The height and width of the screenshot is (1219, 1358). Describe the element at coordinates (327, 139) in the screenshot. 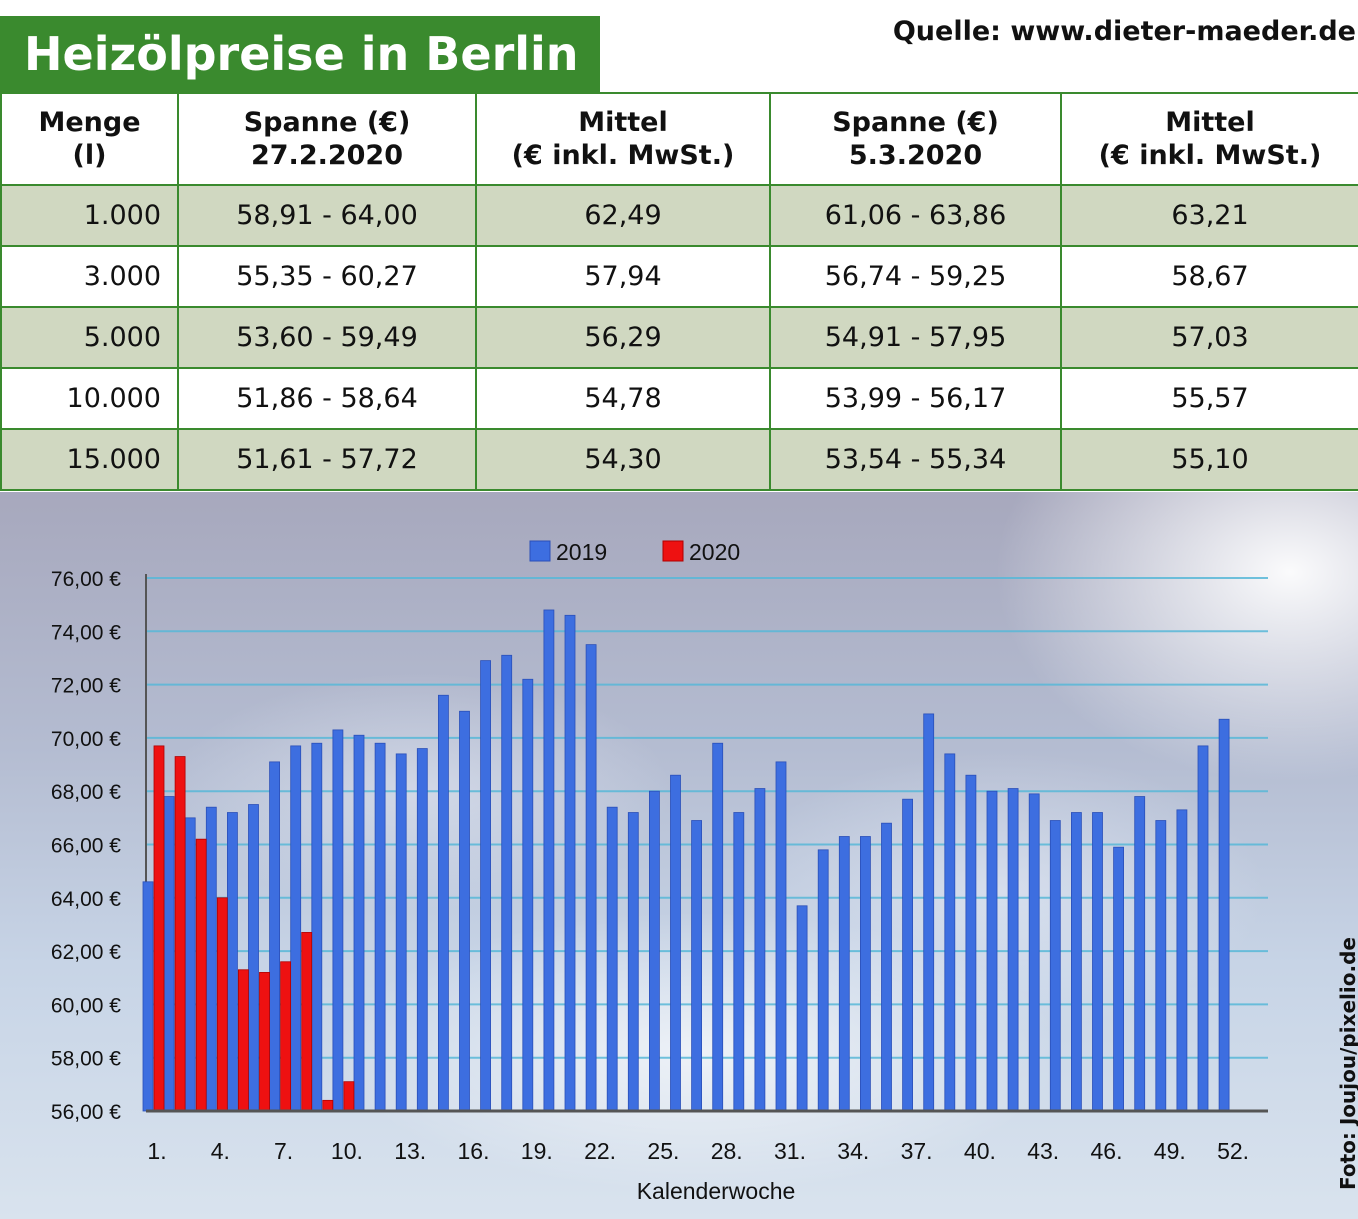

I see `header-spanne-27-2: Spanne (€) 27.2.2020` at that location.